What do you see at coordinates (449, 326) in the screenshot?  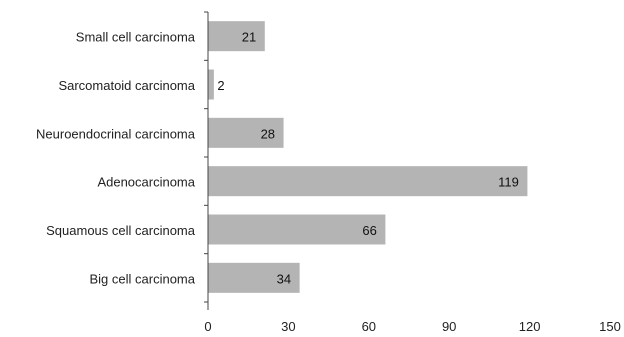 I see `x-tick-label-3: 90` at bounding box center [449, 326].